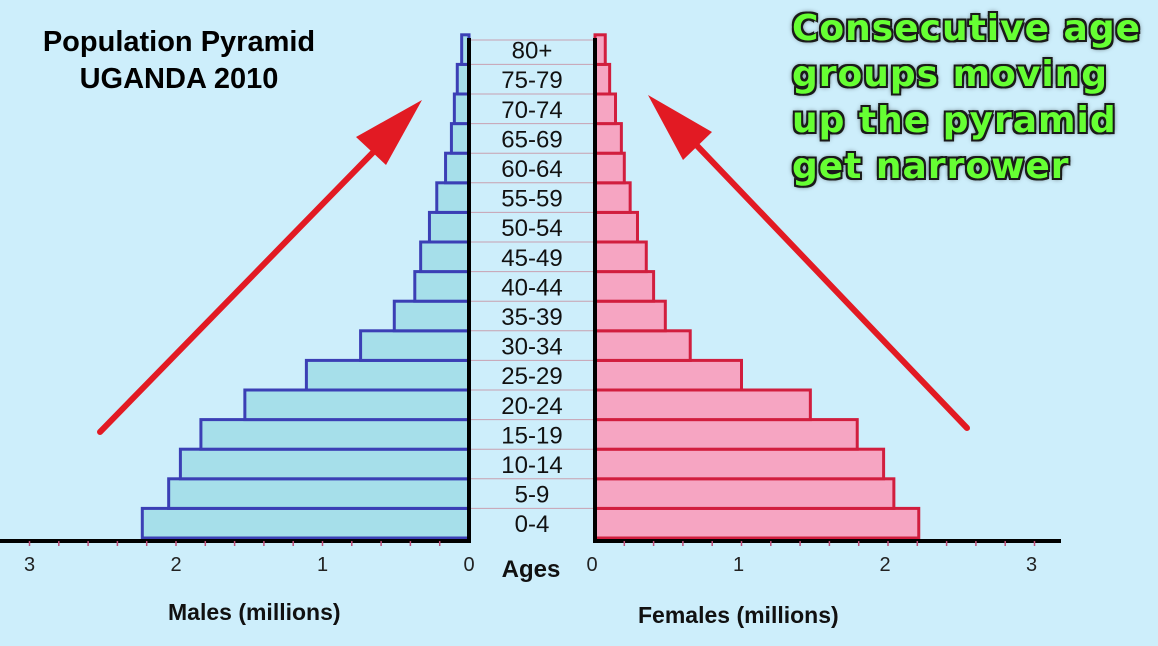 The width and height of the screenshot is (1158, 646). Describe the element at coordinates (531, 569) in the screenshot. I see `ages-axis-label: Ages` at that location.